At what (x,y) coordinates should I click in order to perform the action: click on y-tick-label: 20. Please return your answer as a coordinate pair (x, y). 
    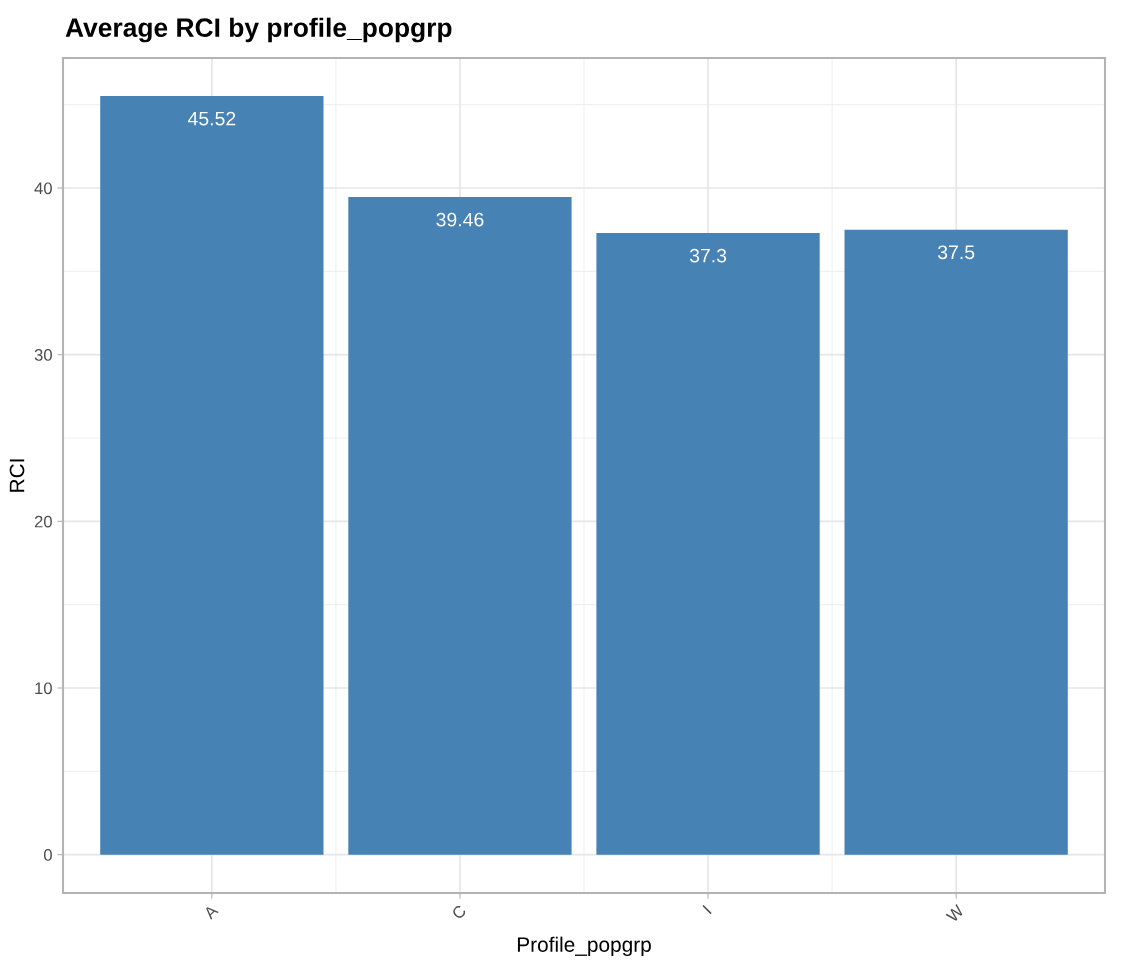
    Looking at the image, I should click on (43, 521).